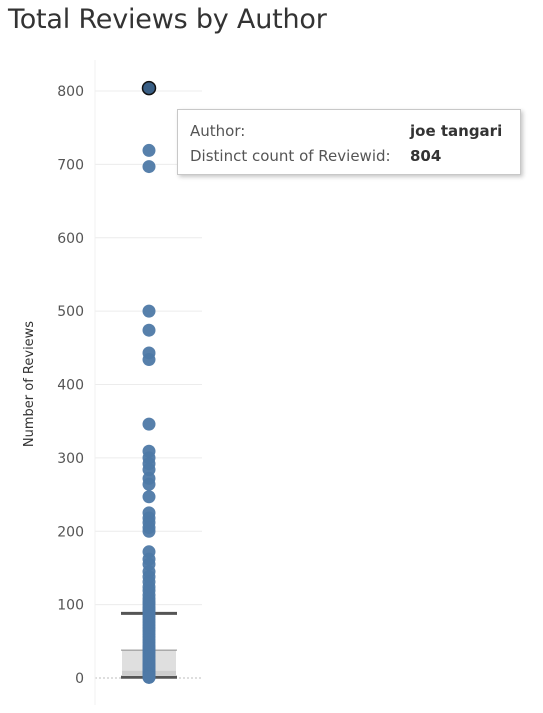 The height and width of the screenshot is (713, 543). What do you see at coordinates (70, 606) in the screenshot?
I see `y-tick-label-100: 100` at bounding box center [70, 606].